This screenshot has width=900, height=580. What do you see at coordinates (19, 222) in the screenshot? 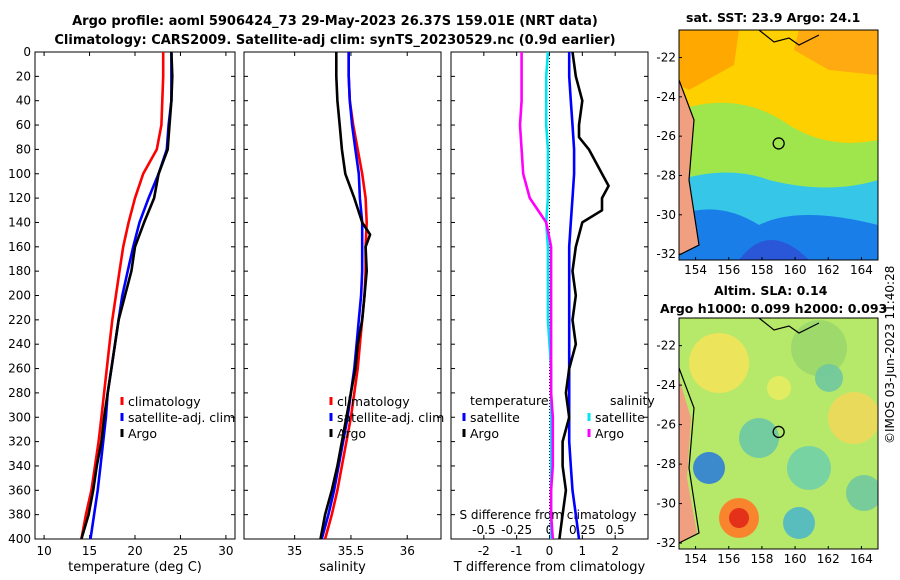
I see `y-tick-label: 140` at bounding box center [19, 222].